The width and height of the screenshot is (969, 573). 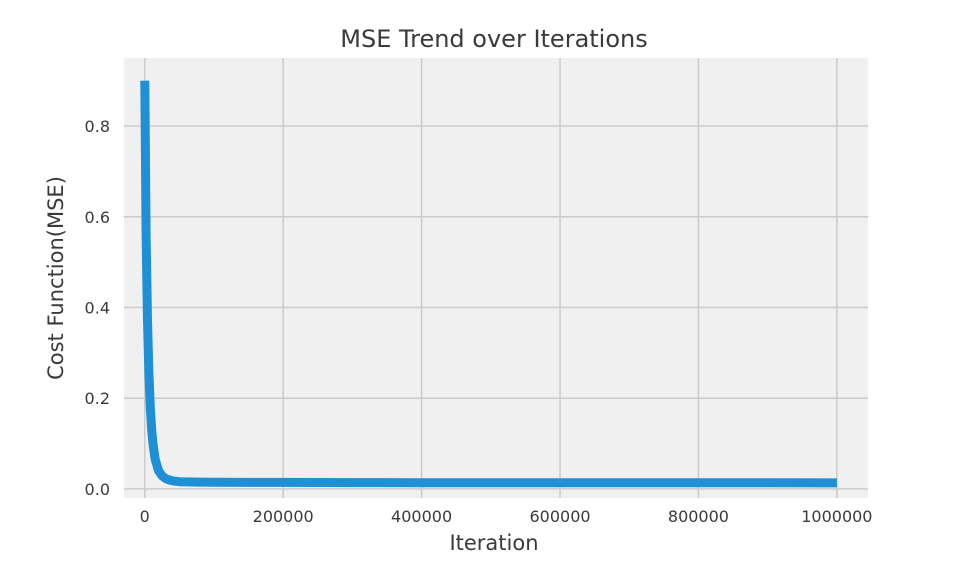 What do you see at coordinates (97, 217) in the screenshot?
I see `y-tick-label: 0.6` at bounding box center [97, 217].